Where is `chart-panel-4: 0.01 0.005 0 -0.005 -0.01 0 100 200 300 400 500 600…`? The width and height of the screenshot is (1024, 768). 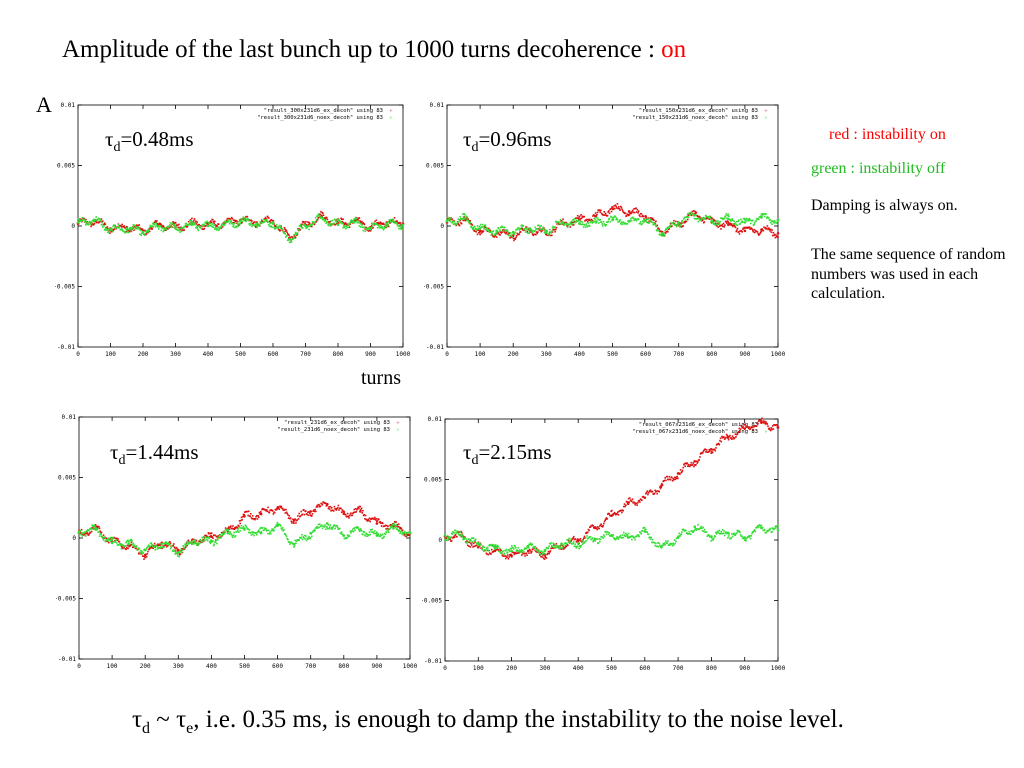
chart-panel-4: 0.01 0.005 0 -0.005 -0.01 0 100 200 300 400 500 600… is located at coordinates (604, 544).